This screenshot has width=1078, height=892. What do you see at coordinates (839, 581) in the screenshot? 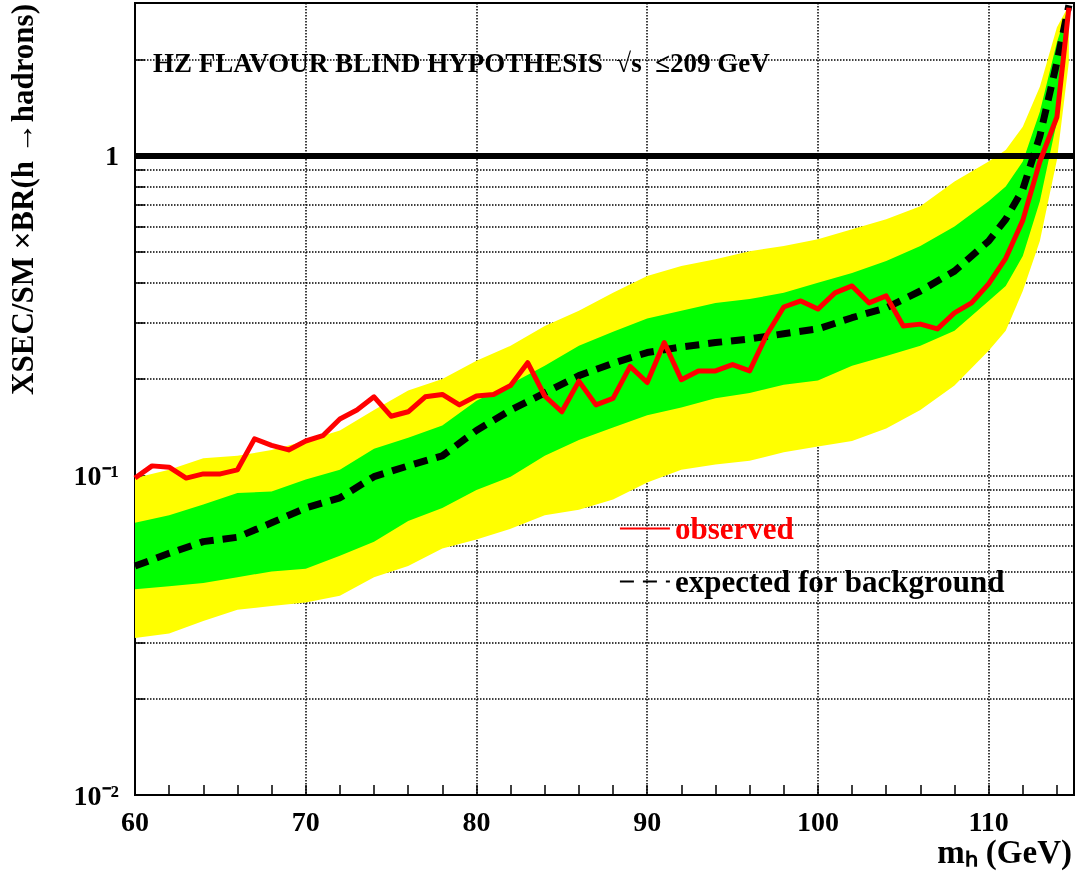
I see `legend-label: expected for background` at bounding box center [839, 581].